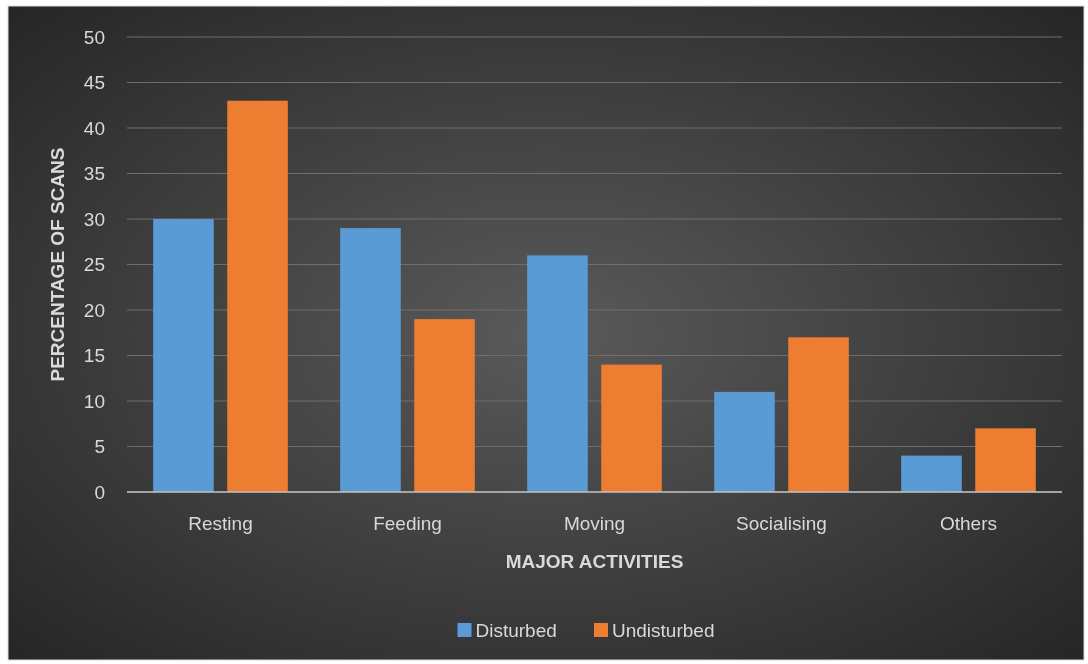 The height and width of the screenshot is (664, 1088). What do you see at coordinates (94, 401) in the screenshot?
I see `y-tick-label: 10` at bounding box center [94, 401].